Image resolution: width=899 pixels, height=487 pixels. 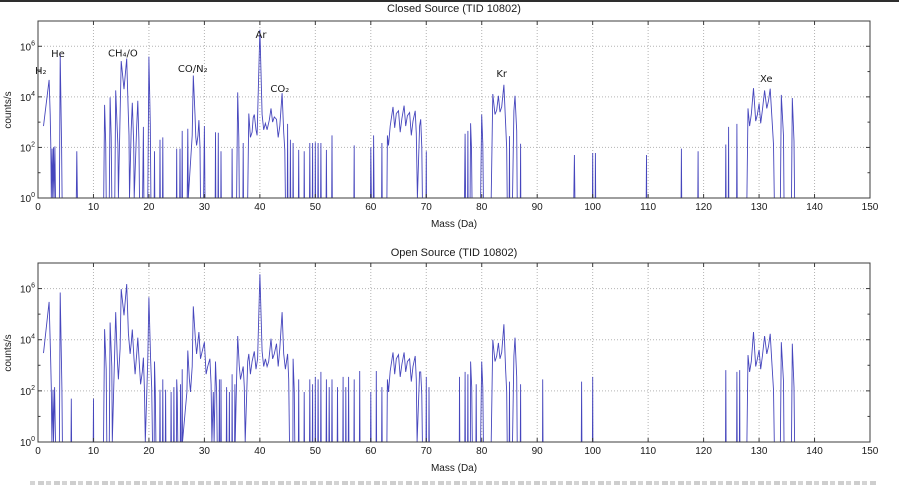 What do you see at coordinates (449, 1) in the screenshot?
I see `cropped-top-border` at bounding box center [449, 1].